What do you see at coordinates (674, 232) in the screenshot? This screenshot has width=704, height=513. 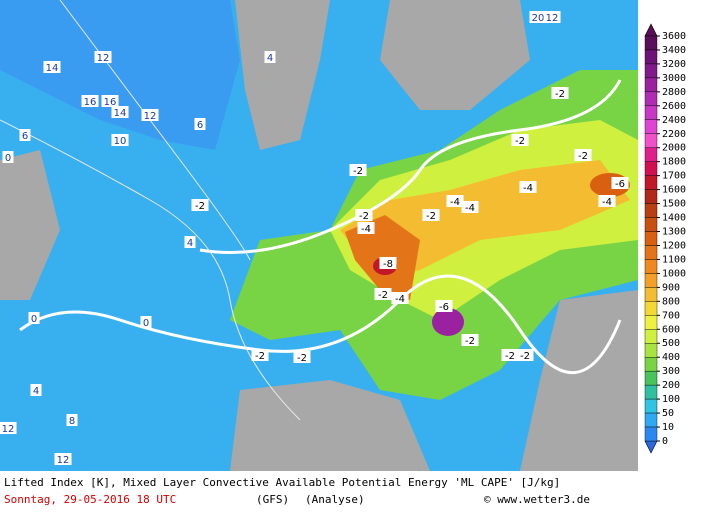 I see `scale-label: 1300` at bounding box center [674, 232].